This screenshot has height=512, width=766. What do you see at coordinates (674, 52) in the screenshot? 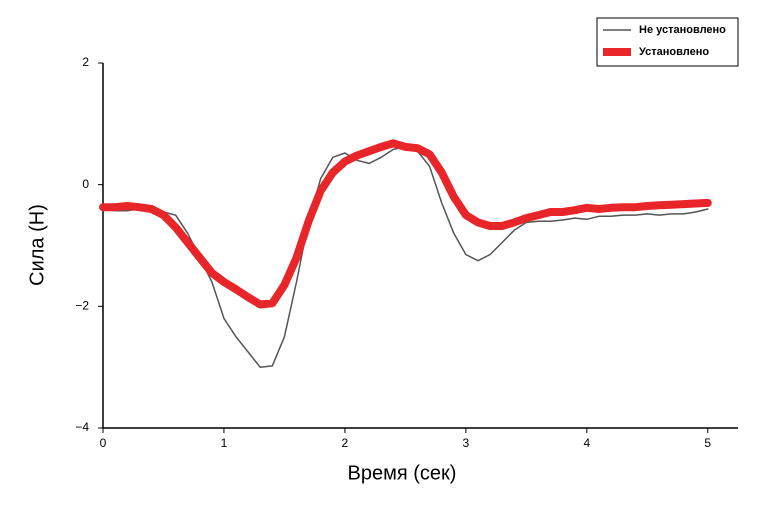
I see `legend-label: Установлено` at bounding box center [674, 52].